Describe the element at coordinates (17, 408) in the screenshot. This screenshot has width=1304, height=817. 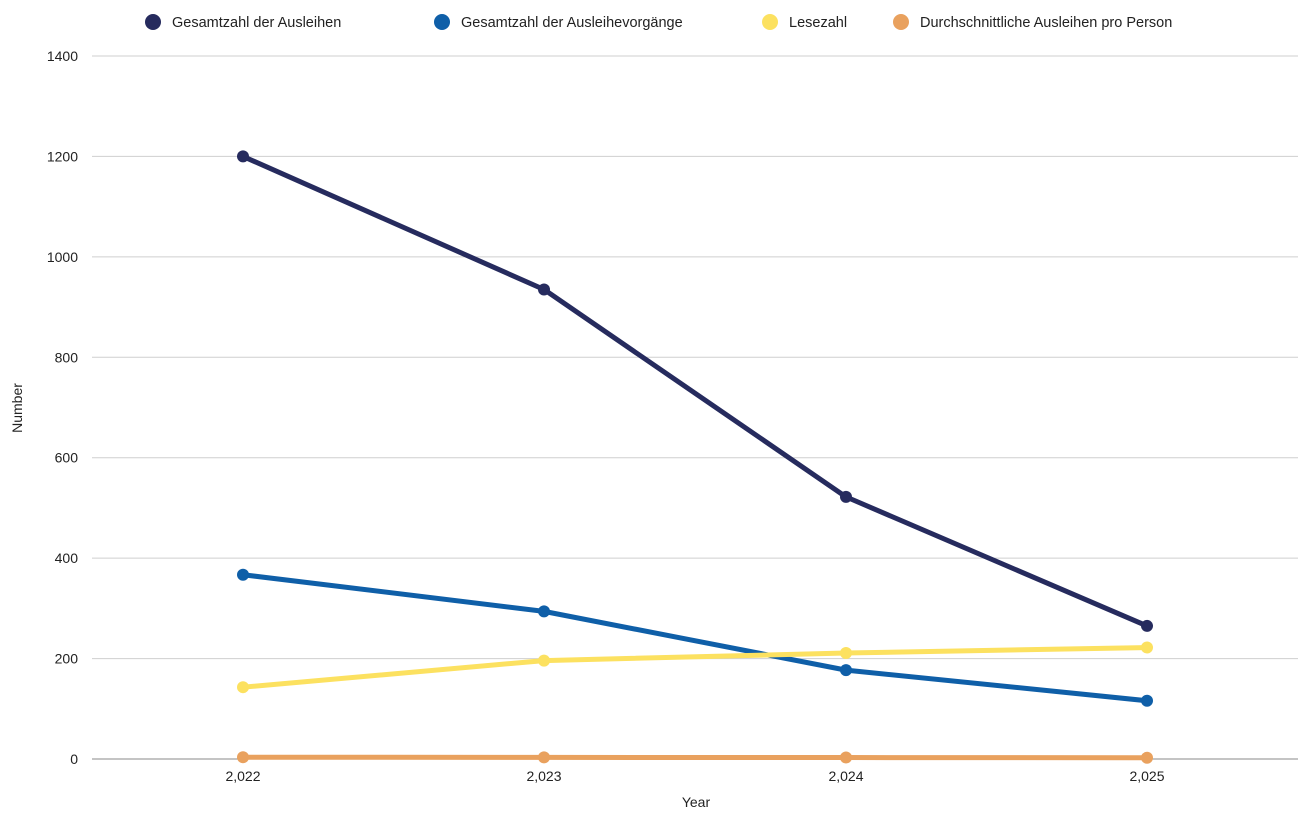
I see `y-axis-label: Number` at that location.